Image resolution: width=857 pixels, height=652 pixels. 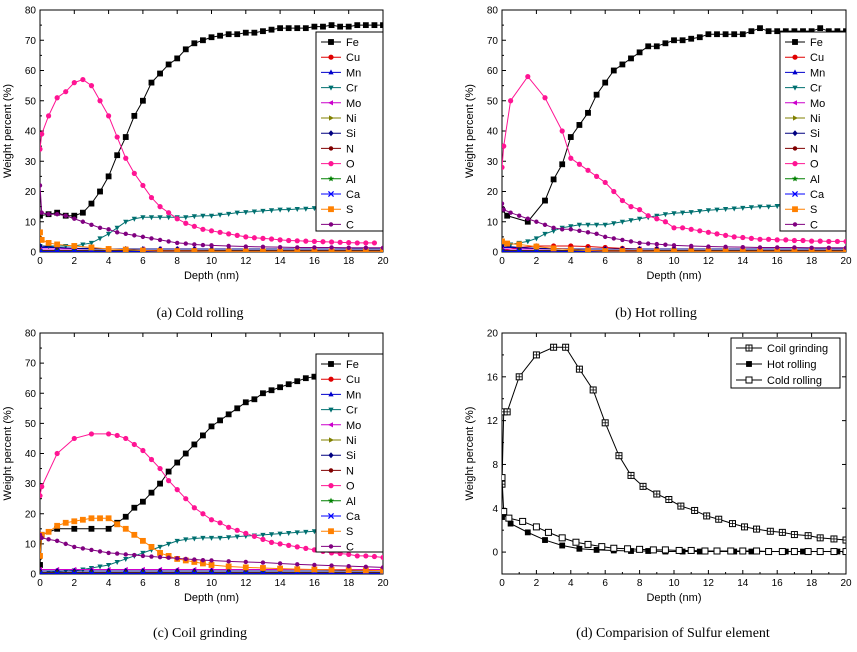 What do you see at coordinates (605, 261) in the screenshot?
I see `x-tick-label: 6` at bounding box center [605, 261].